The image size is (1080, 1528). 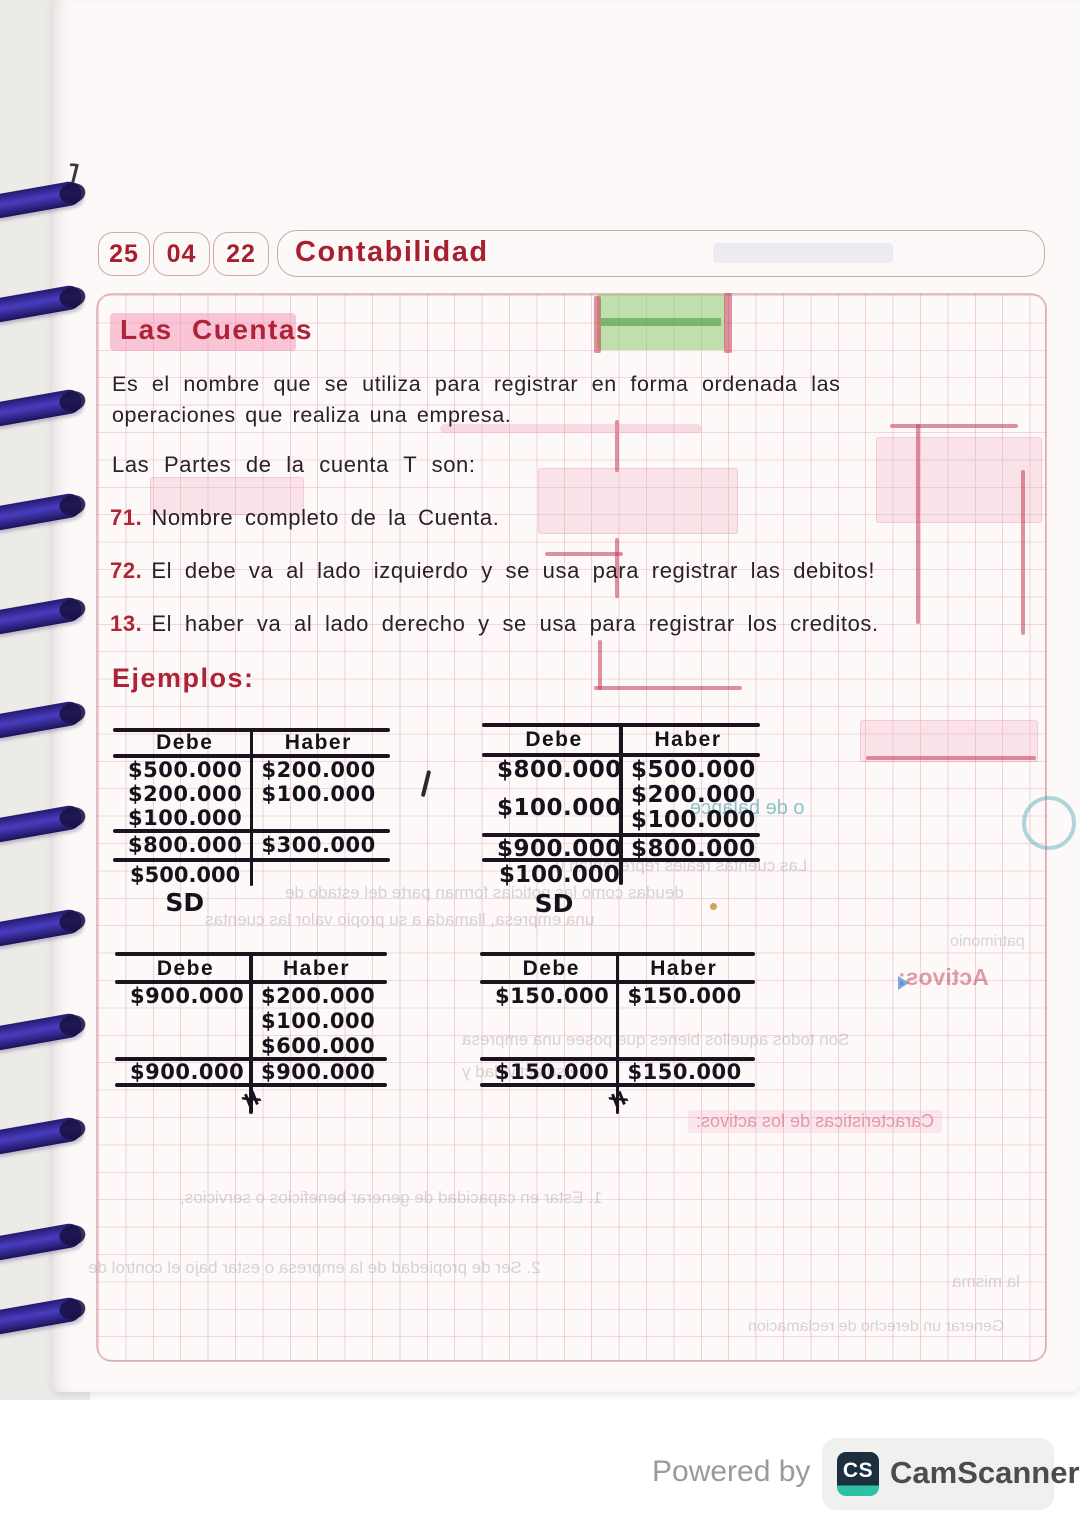 What do you see at coordinates (318, 1046) in the screenshot?
I see `haber-entry: $600.000` at bounding box center [318, 1046].